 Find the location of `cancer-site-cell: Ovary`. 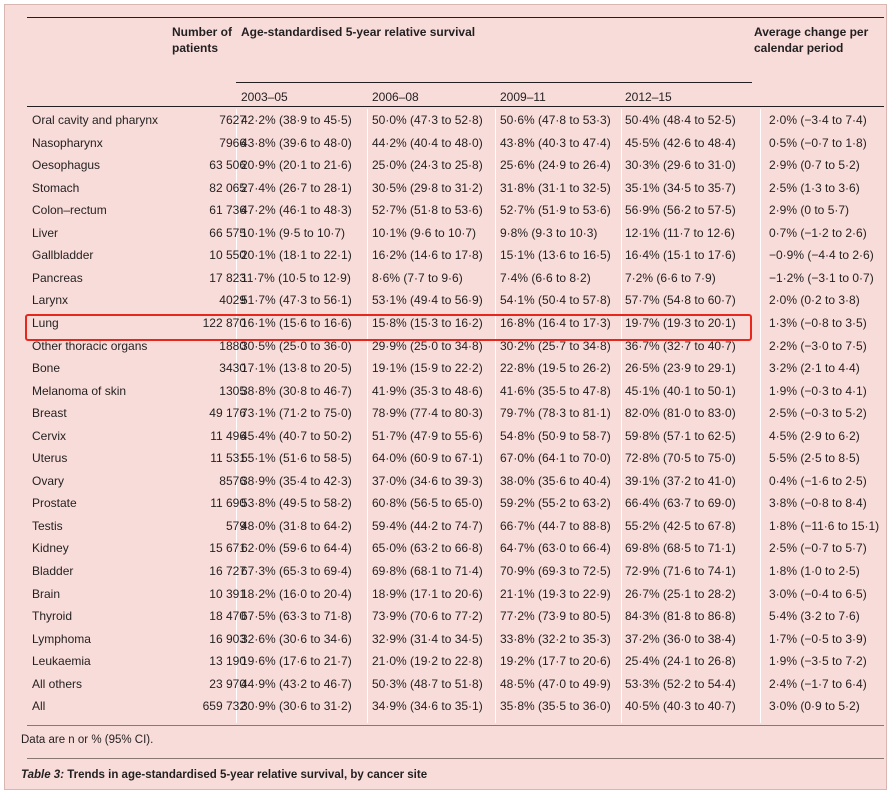

cancer-site-cell: Ovary is located at coordinates (48, 480).